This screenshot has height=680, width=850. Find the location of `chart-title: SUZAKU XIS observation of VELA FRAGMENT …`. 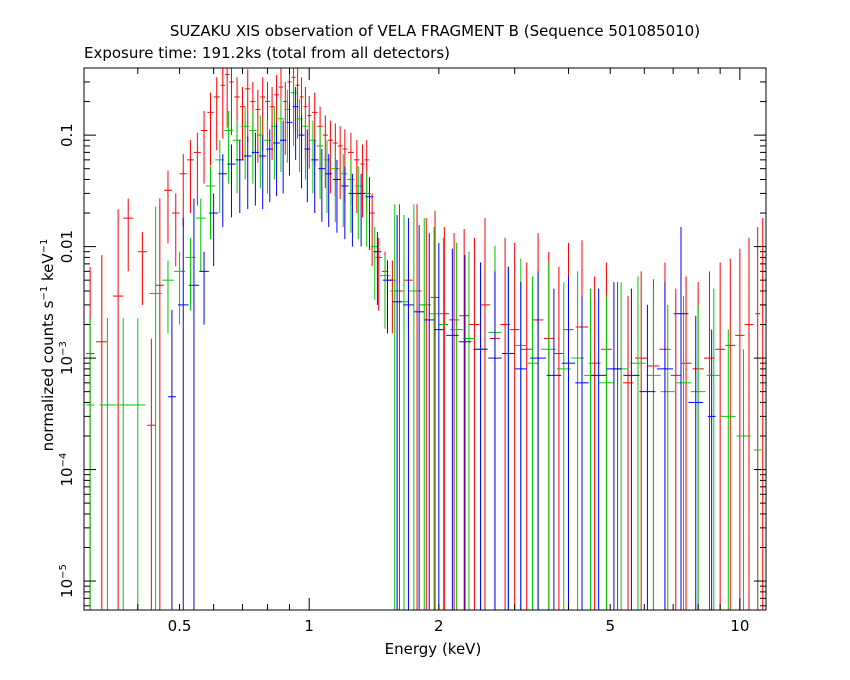

chart-title: SUZAKU XIS observation of VELA FRAGMENT … is located at coordinates (435, 31).